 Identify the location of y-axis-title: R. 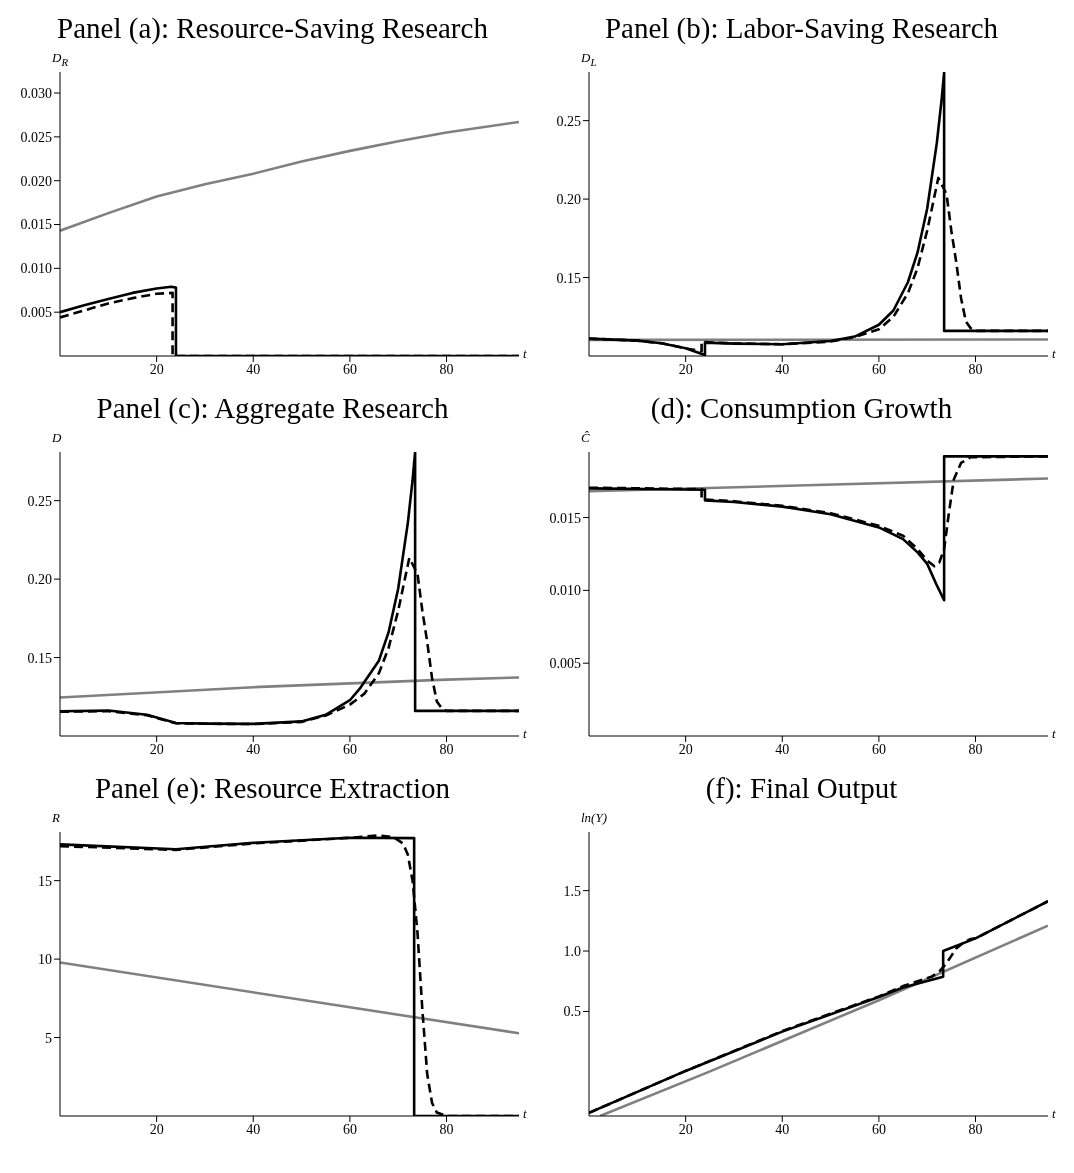
(56, 818).